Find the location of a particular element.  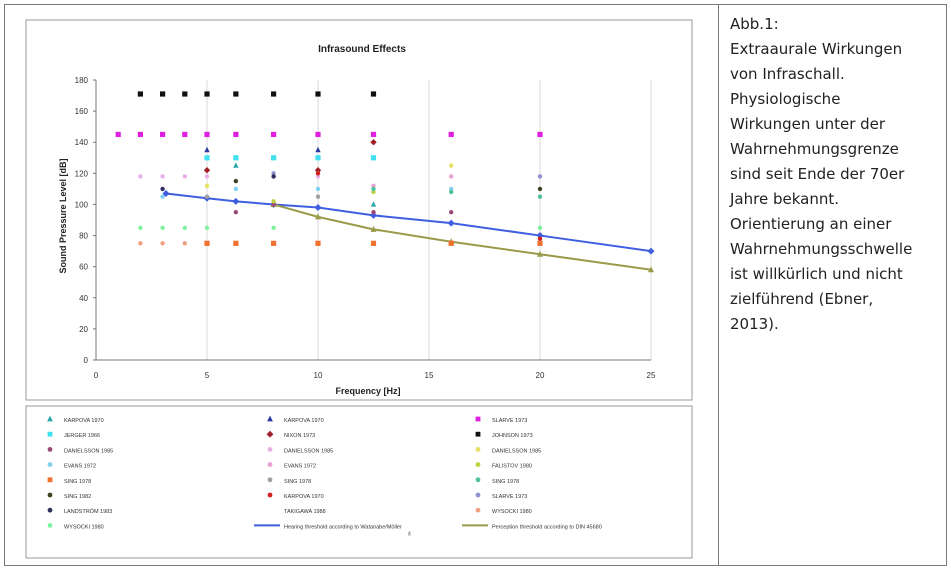

x-tick-label: 20 is located at coordinates (540, 375).